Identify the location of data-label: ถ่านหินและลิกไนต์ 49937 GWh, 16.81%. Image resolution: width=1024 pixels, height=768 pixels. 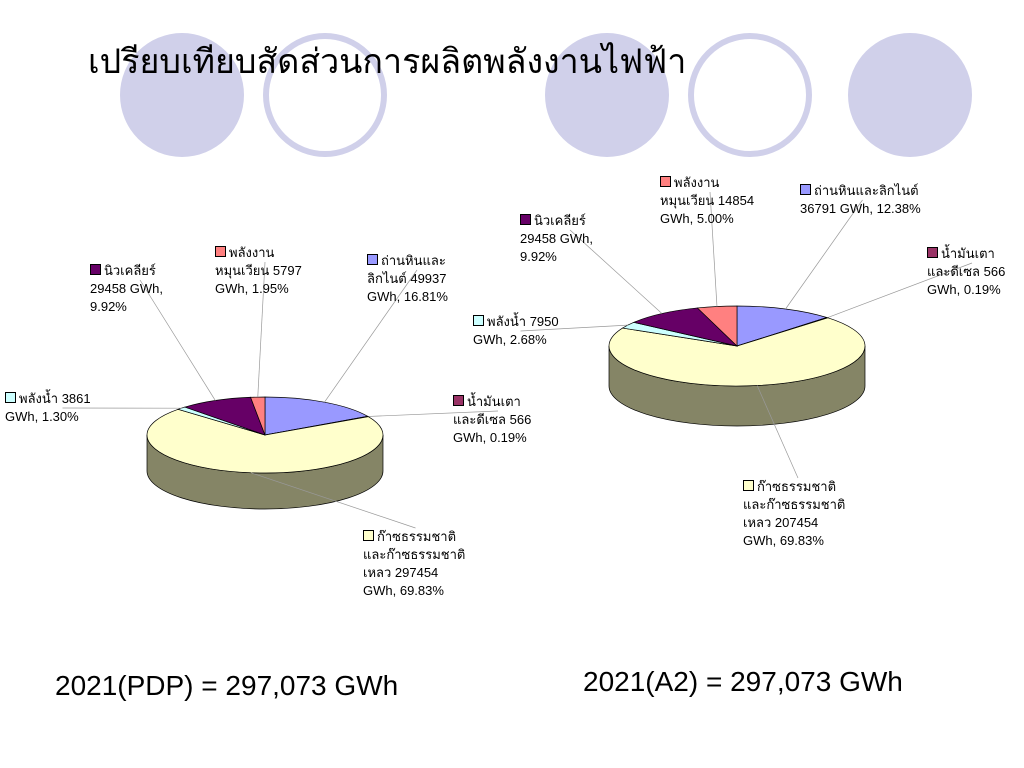
(417, 279).